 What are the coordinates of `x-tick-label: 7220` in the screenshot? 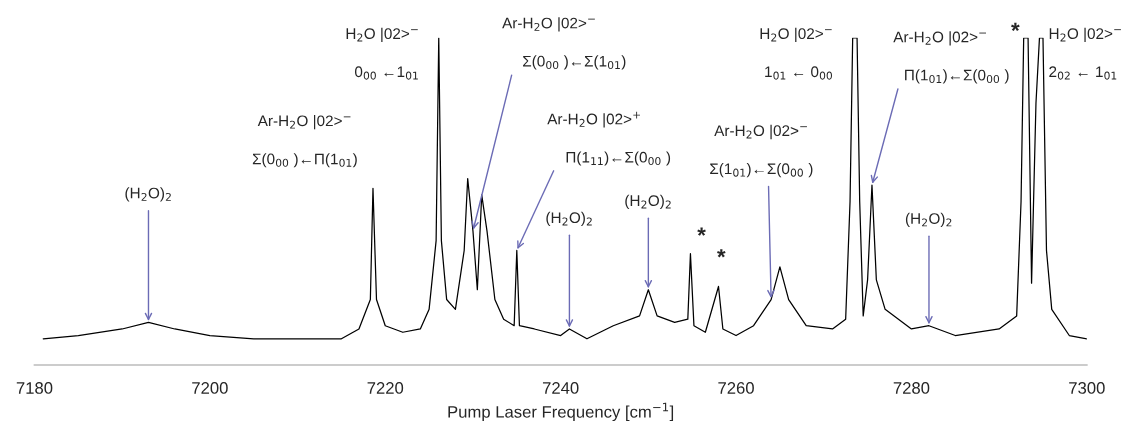 It's located at (385, 388).